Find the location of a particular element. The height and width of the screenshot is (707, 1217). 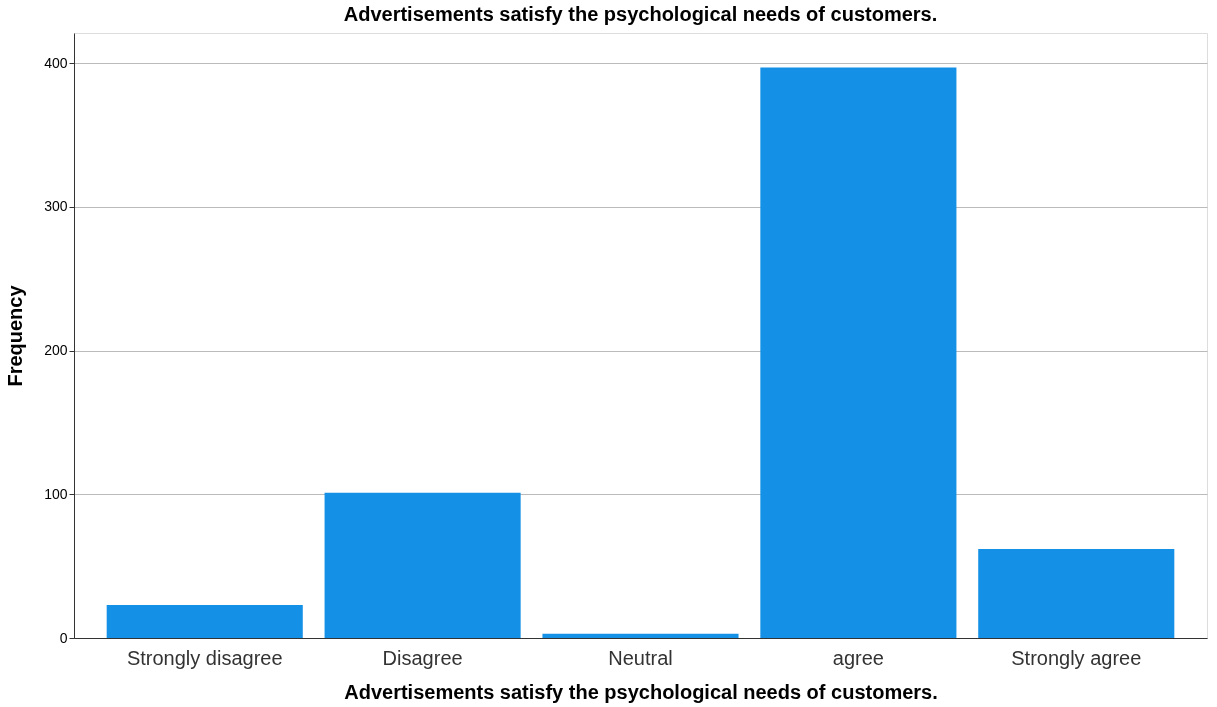

x-tick-label: Neutral is located at coordinates (640, 657).